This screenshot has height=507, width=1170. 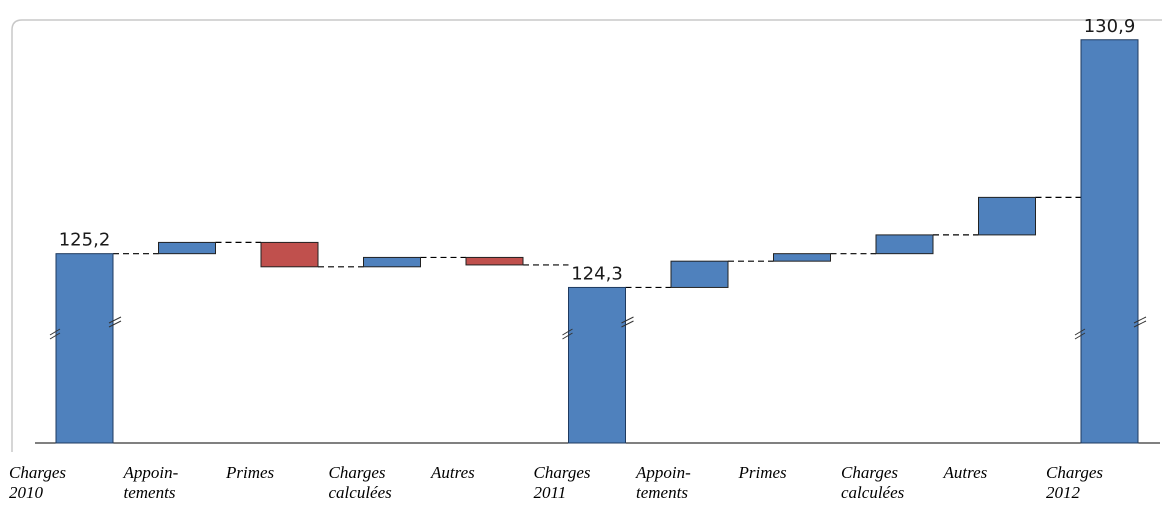 What do you see at coordinates (597, 273) in the screenshot?
I see `value-label: 124,3` at bounding box center [597, 273].